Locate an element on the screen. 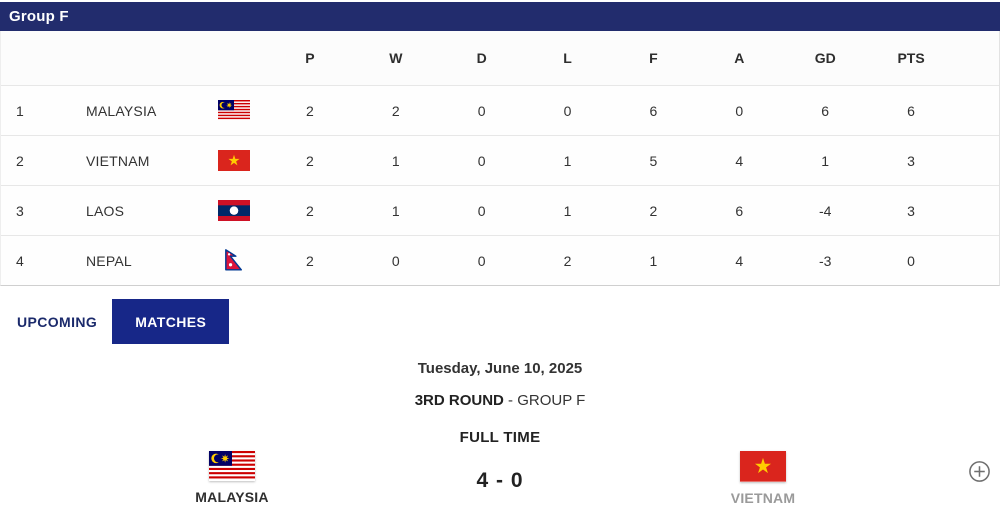 This screenshot has height=520, width=1000. table-row: 2 VIETNAM 2 1 0 1 5 4 1 3 is located at coordinates (500, 160).